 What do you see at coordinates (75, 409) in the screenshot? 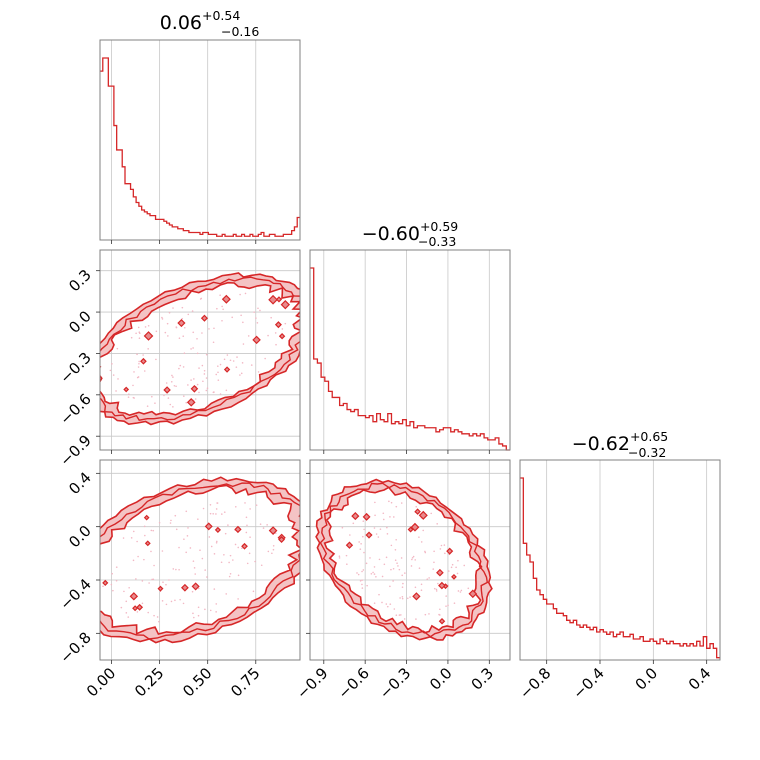
I see `y-tick-label: −0.6` at bounding box center [75, 409].